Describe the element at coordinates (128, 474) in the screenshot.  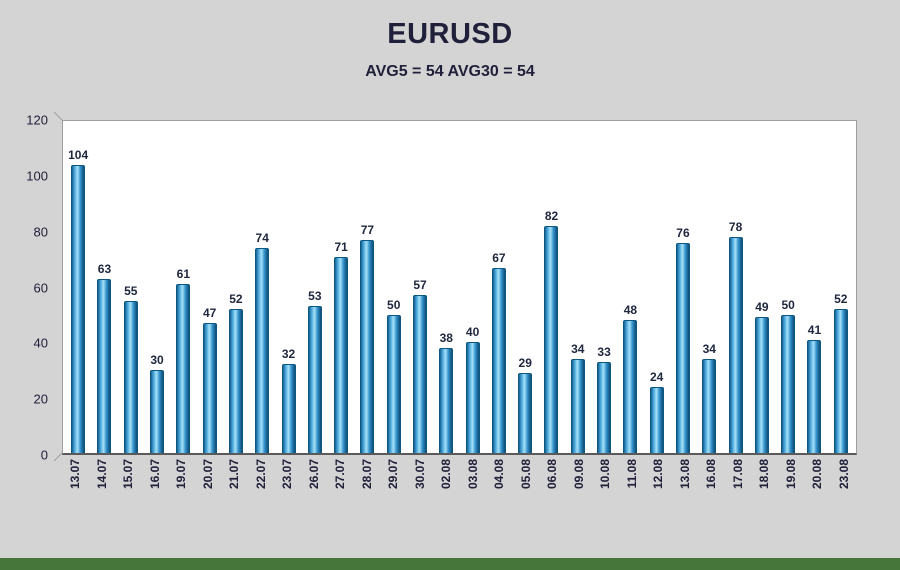
I see `x-tick-label: 15.07` at that location.